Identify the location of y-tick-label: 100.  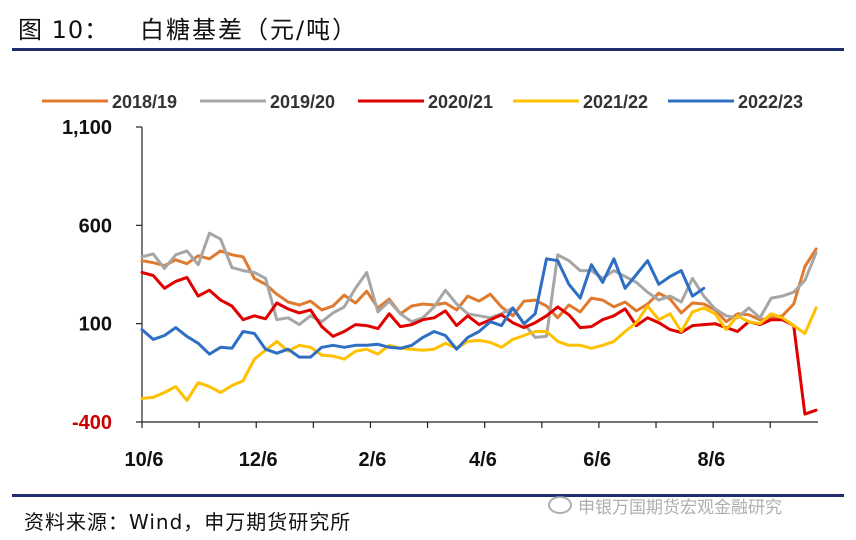
(95, 325).